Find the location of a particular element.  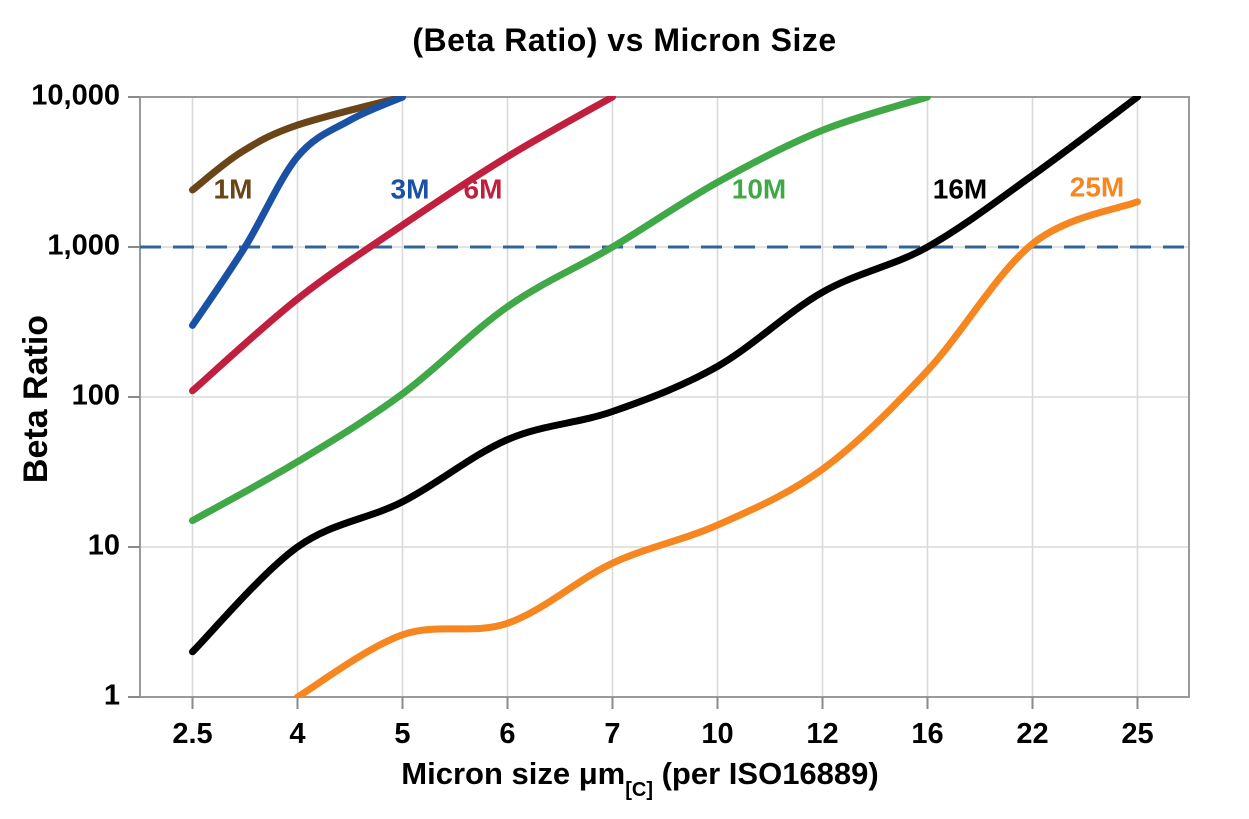

x-tick-label-25: 25 is located at coordinates (1137, 734).